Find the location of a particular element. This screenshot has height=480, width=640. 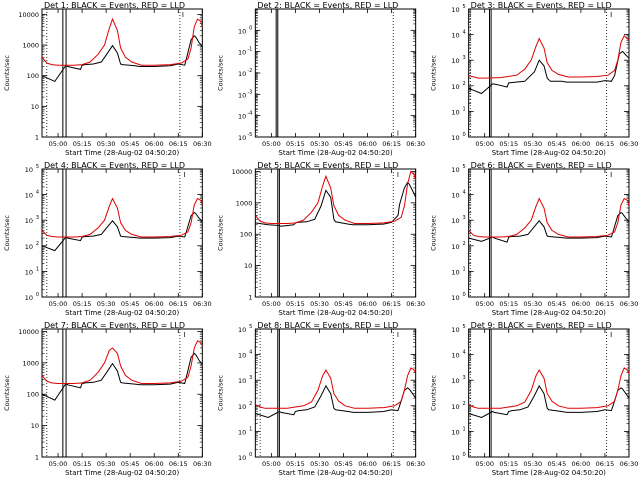

y-tick-label: 10000 is located at coordinates (28, 15).